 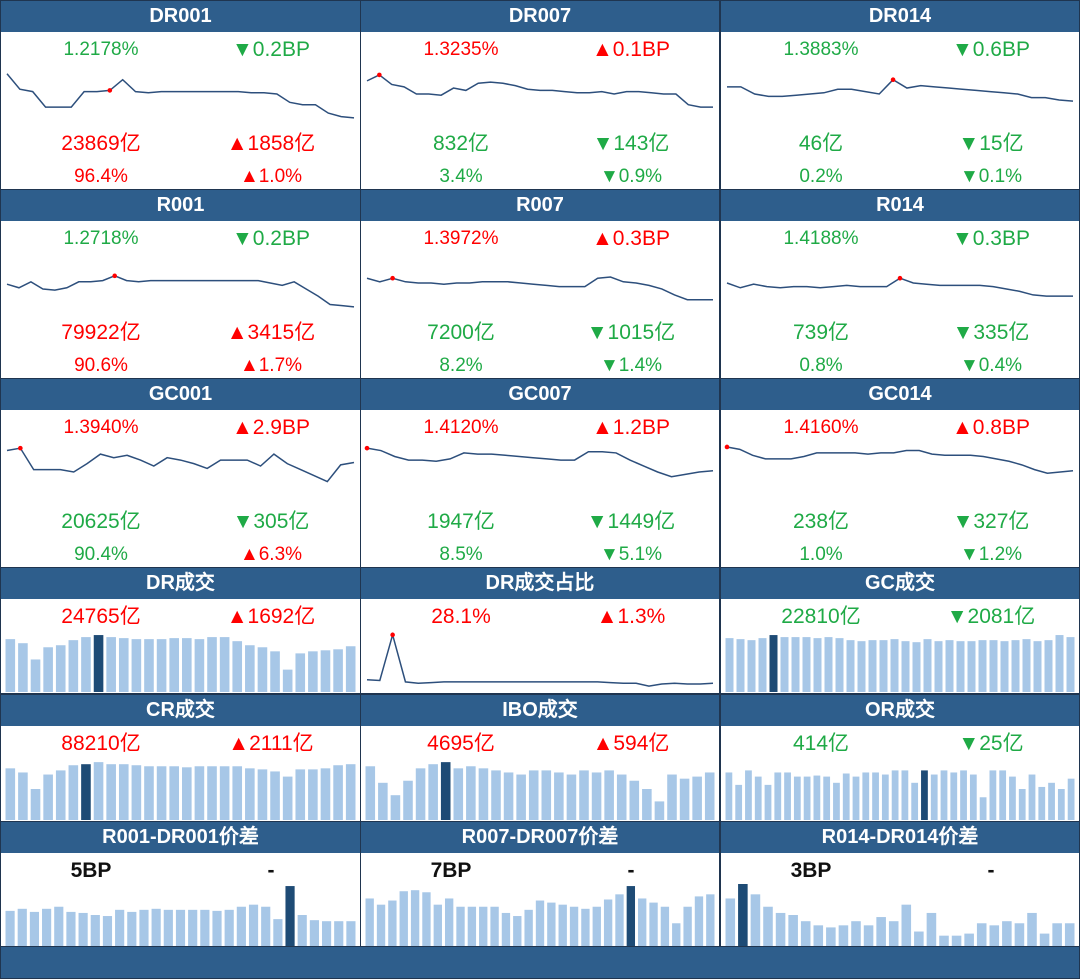 What do you see at coordinates (101, 176) in the screenshot?
I see `share-value: 96.4%` at bounding box center [101, 176].